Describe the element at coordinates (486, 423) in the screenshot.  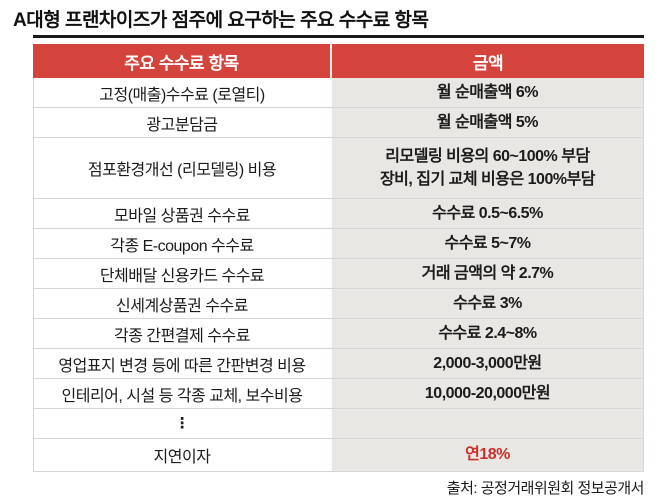
I see `amount-cell` at that location.